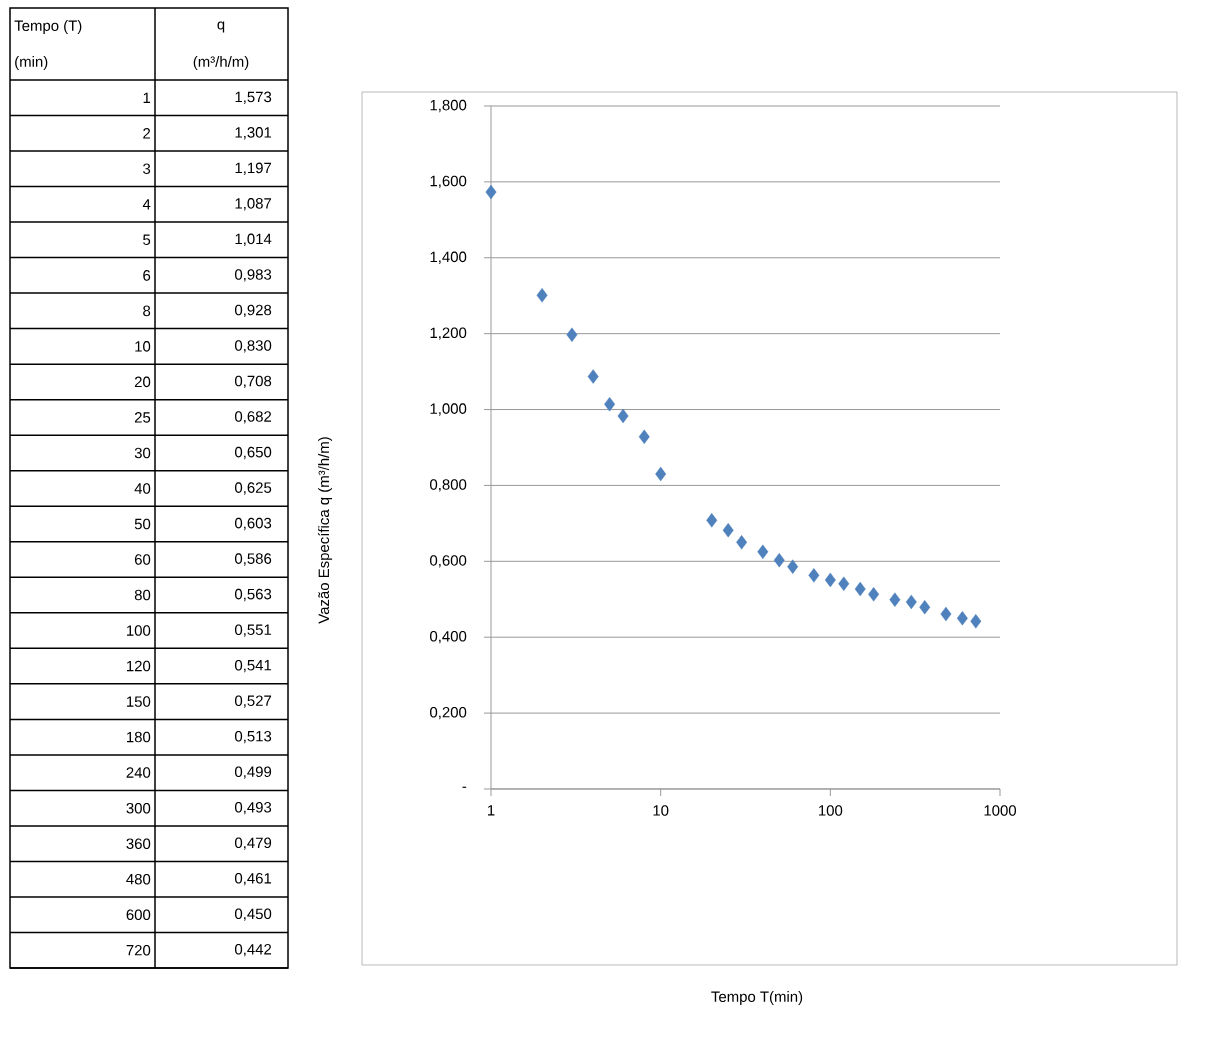 The height and width of the screenshot is (1037, 1211). Describe the element at coordinates (146, 204) in the screenshot. I see `text: 4` at that location.